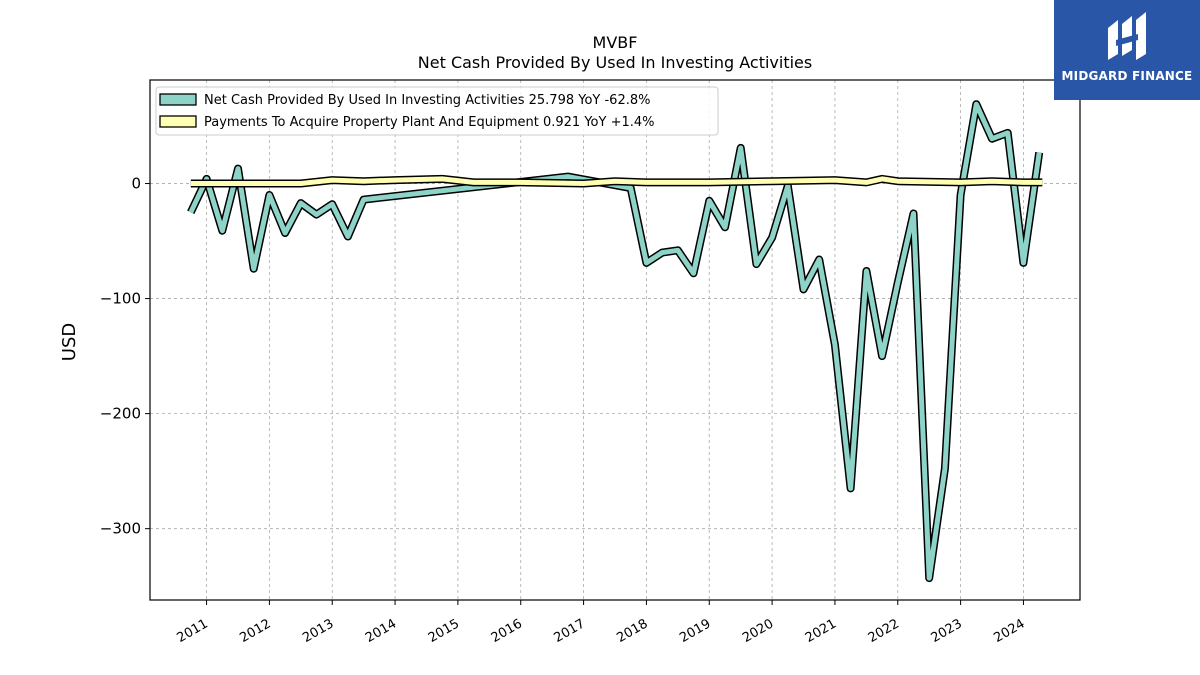 The image size is (1200, 675). What do you see at coordinates (381, 631) in the screenshot?
I see `x-tick-label: 2014` at bounding box center [381, 631].